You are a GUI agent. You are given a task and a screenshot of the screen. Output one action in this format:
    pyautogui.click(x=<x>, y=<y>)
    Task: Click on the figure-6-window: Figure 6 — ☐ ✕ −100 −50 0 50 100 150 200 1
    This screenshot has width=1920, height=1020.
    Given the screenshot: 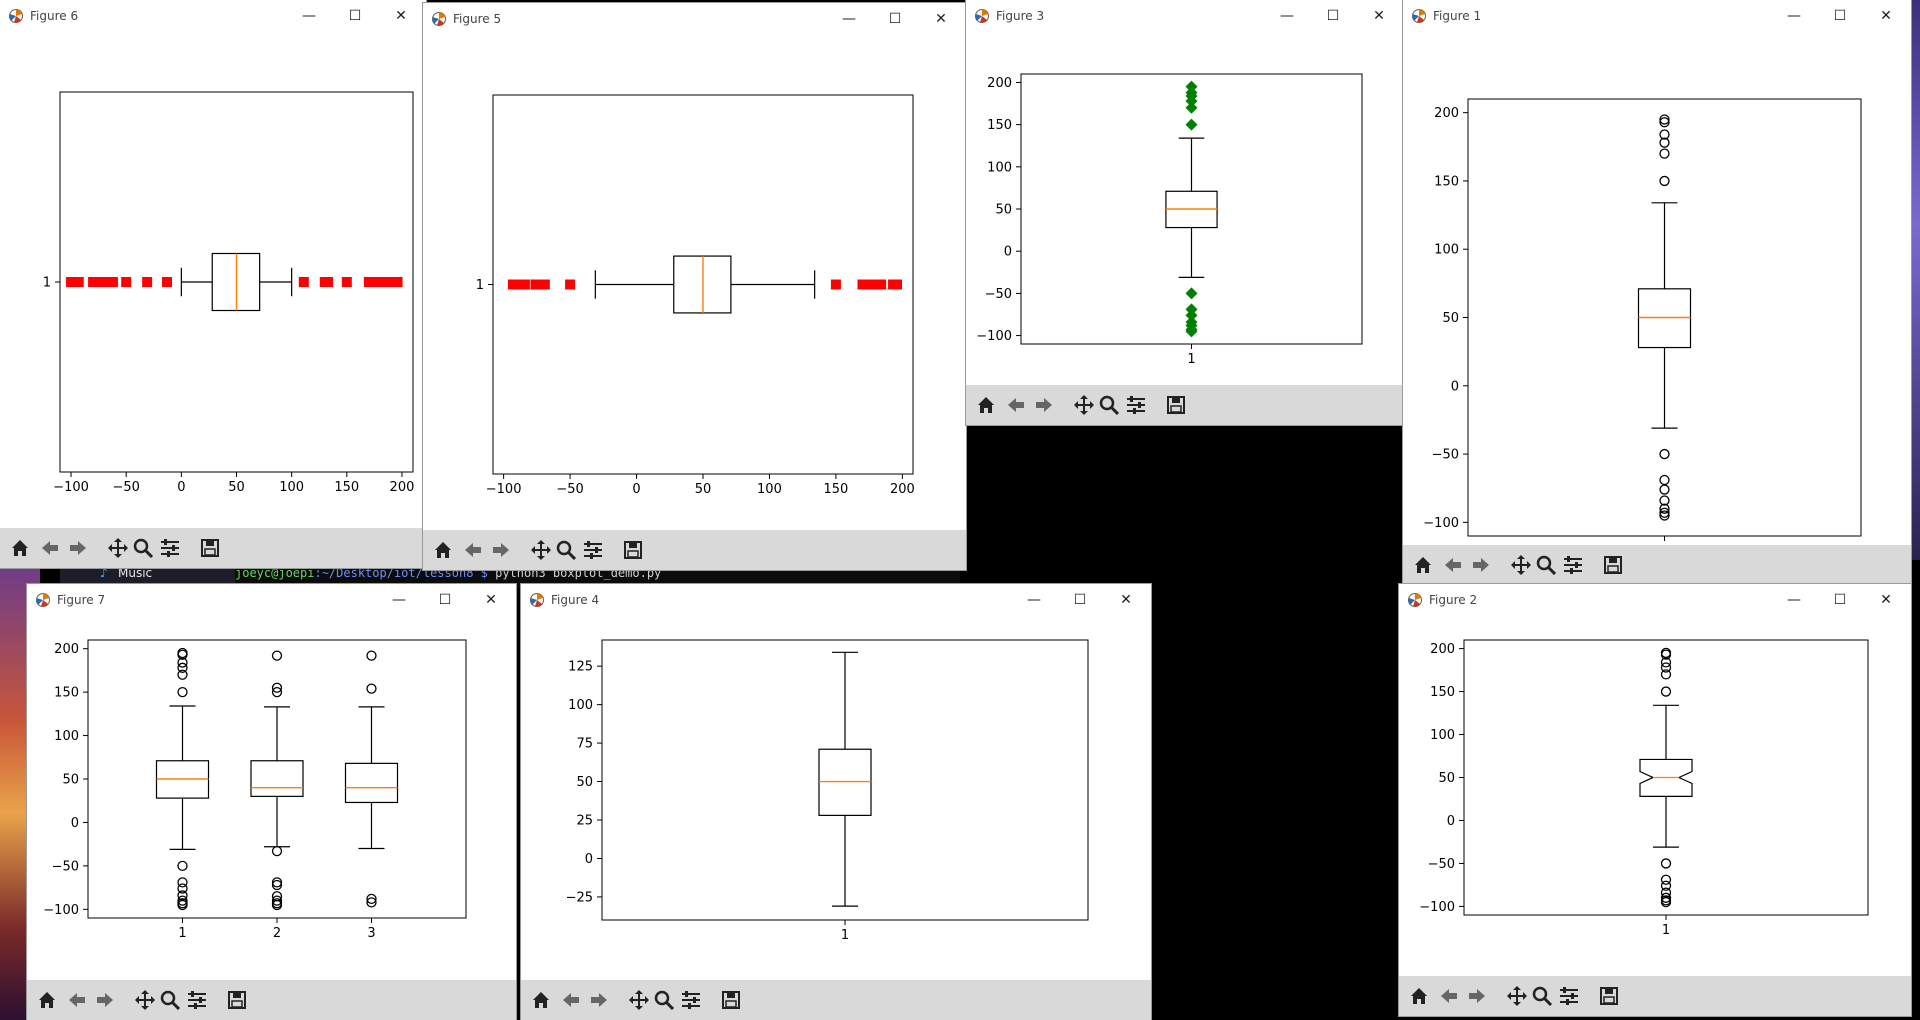 What is the action you would take?
    pyautogui.click(x=213, y=284)
    